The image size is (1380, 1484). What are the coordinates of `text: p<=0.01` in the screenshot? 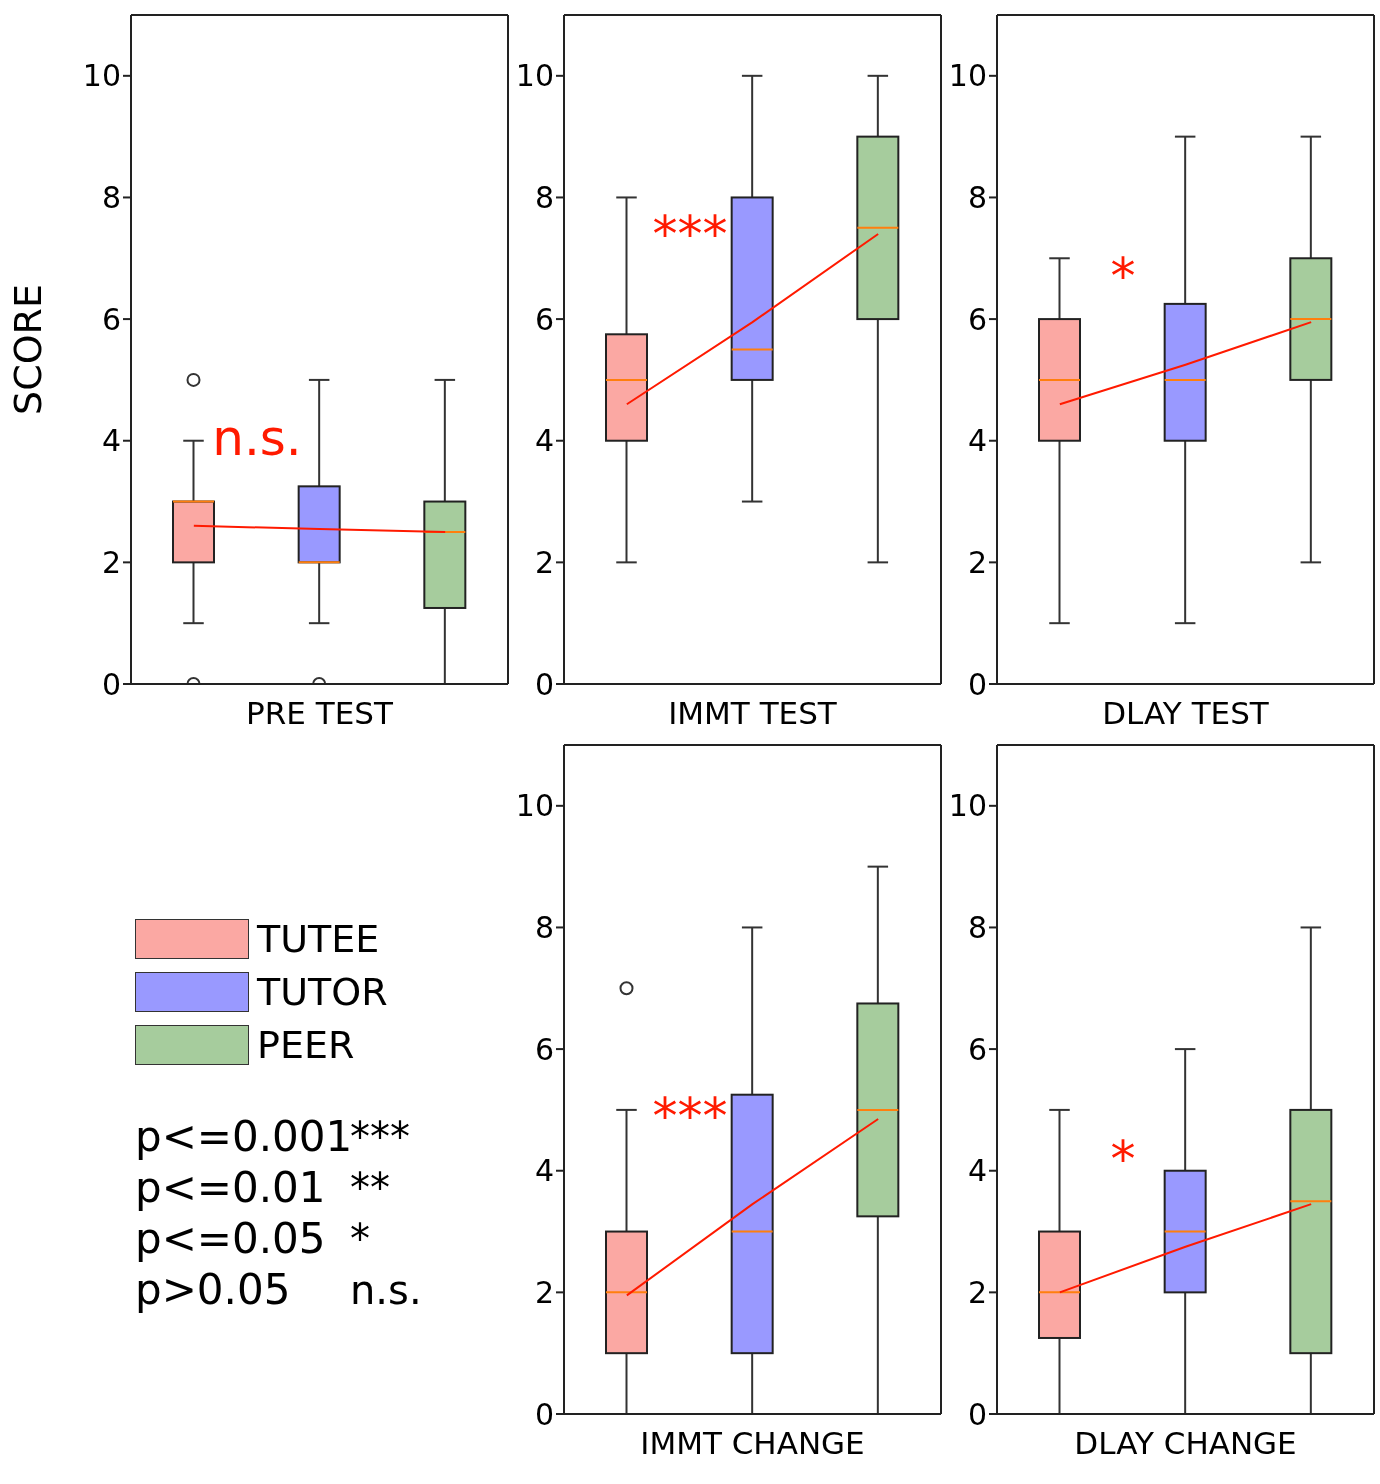 It's located at (231, 1187).